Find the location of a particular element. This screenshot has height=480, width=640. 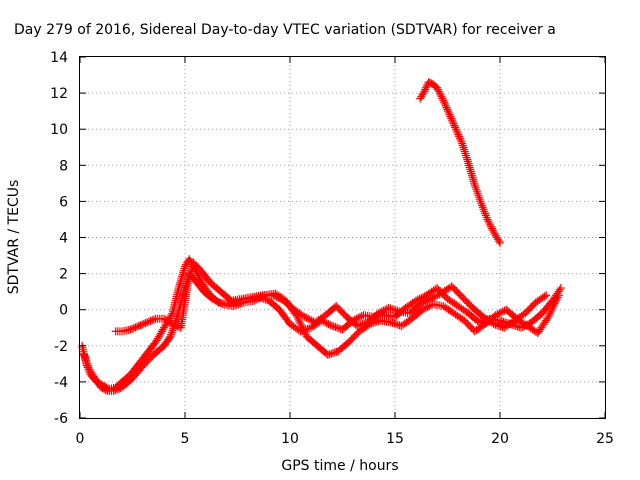

y-tick-label: 10 is located at coordinates (59, 130).